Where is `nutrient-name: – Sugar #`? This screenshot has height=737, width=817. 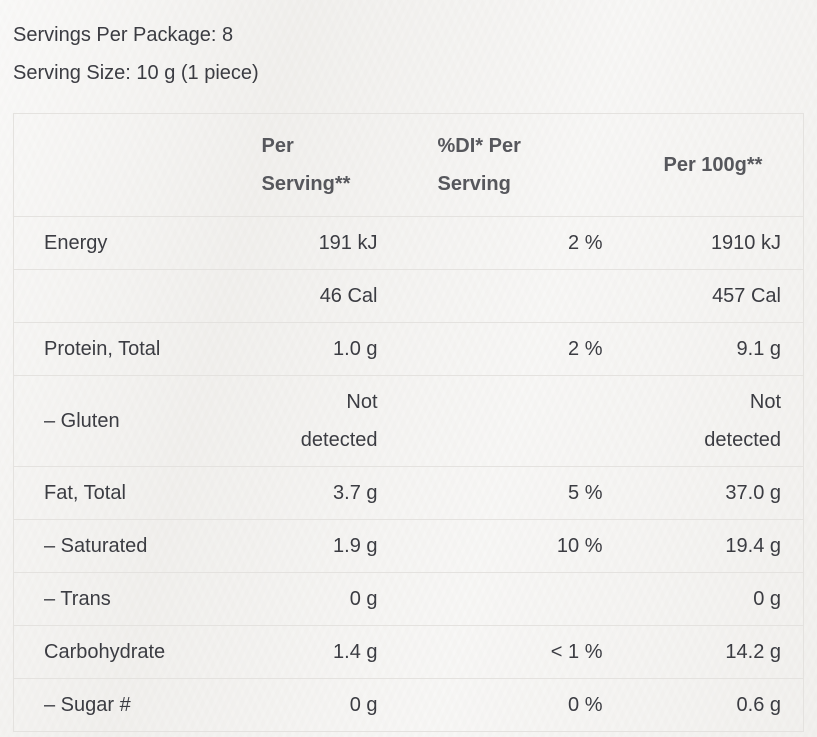
nutrient-name: – Sugar # is located at coordinates (131, 705).